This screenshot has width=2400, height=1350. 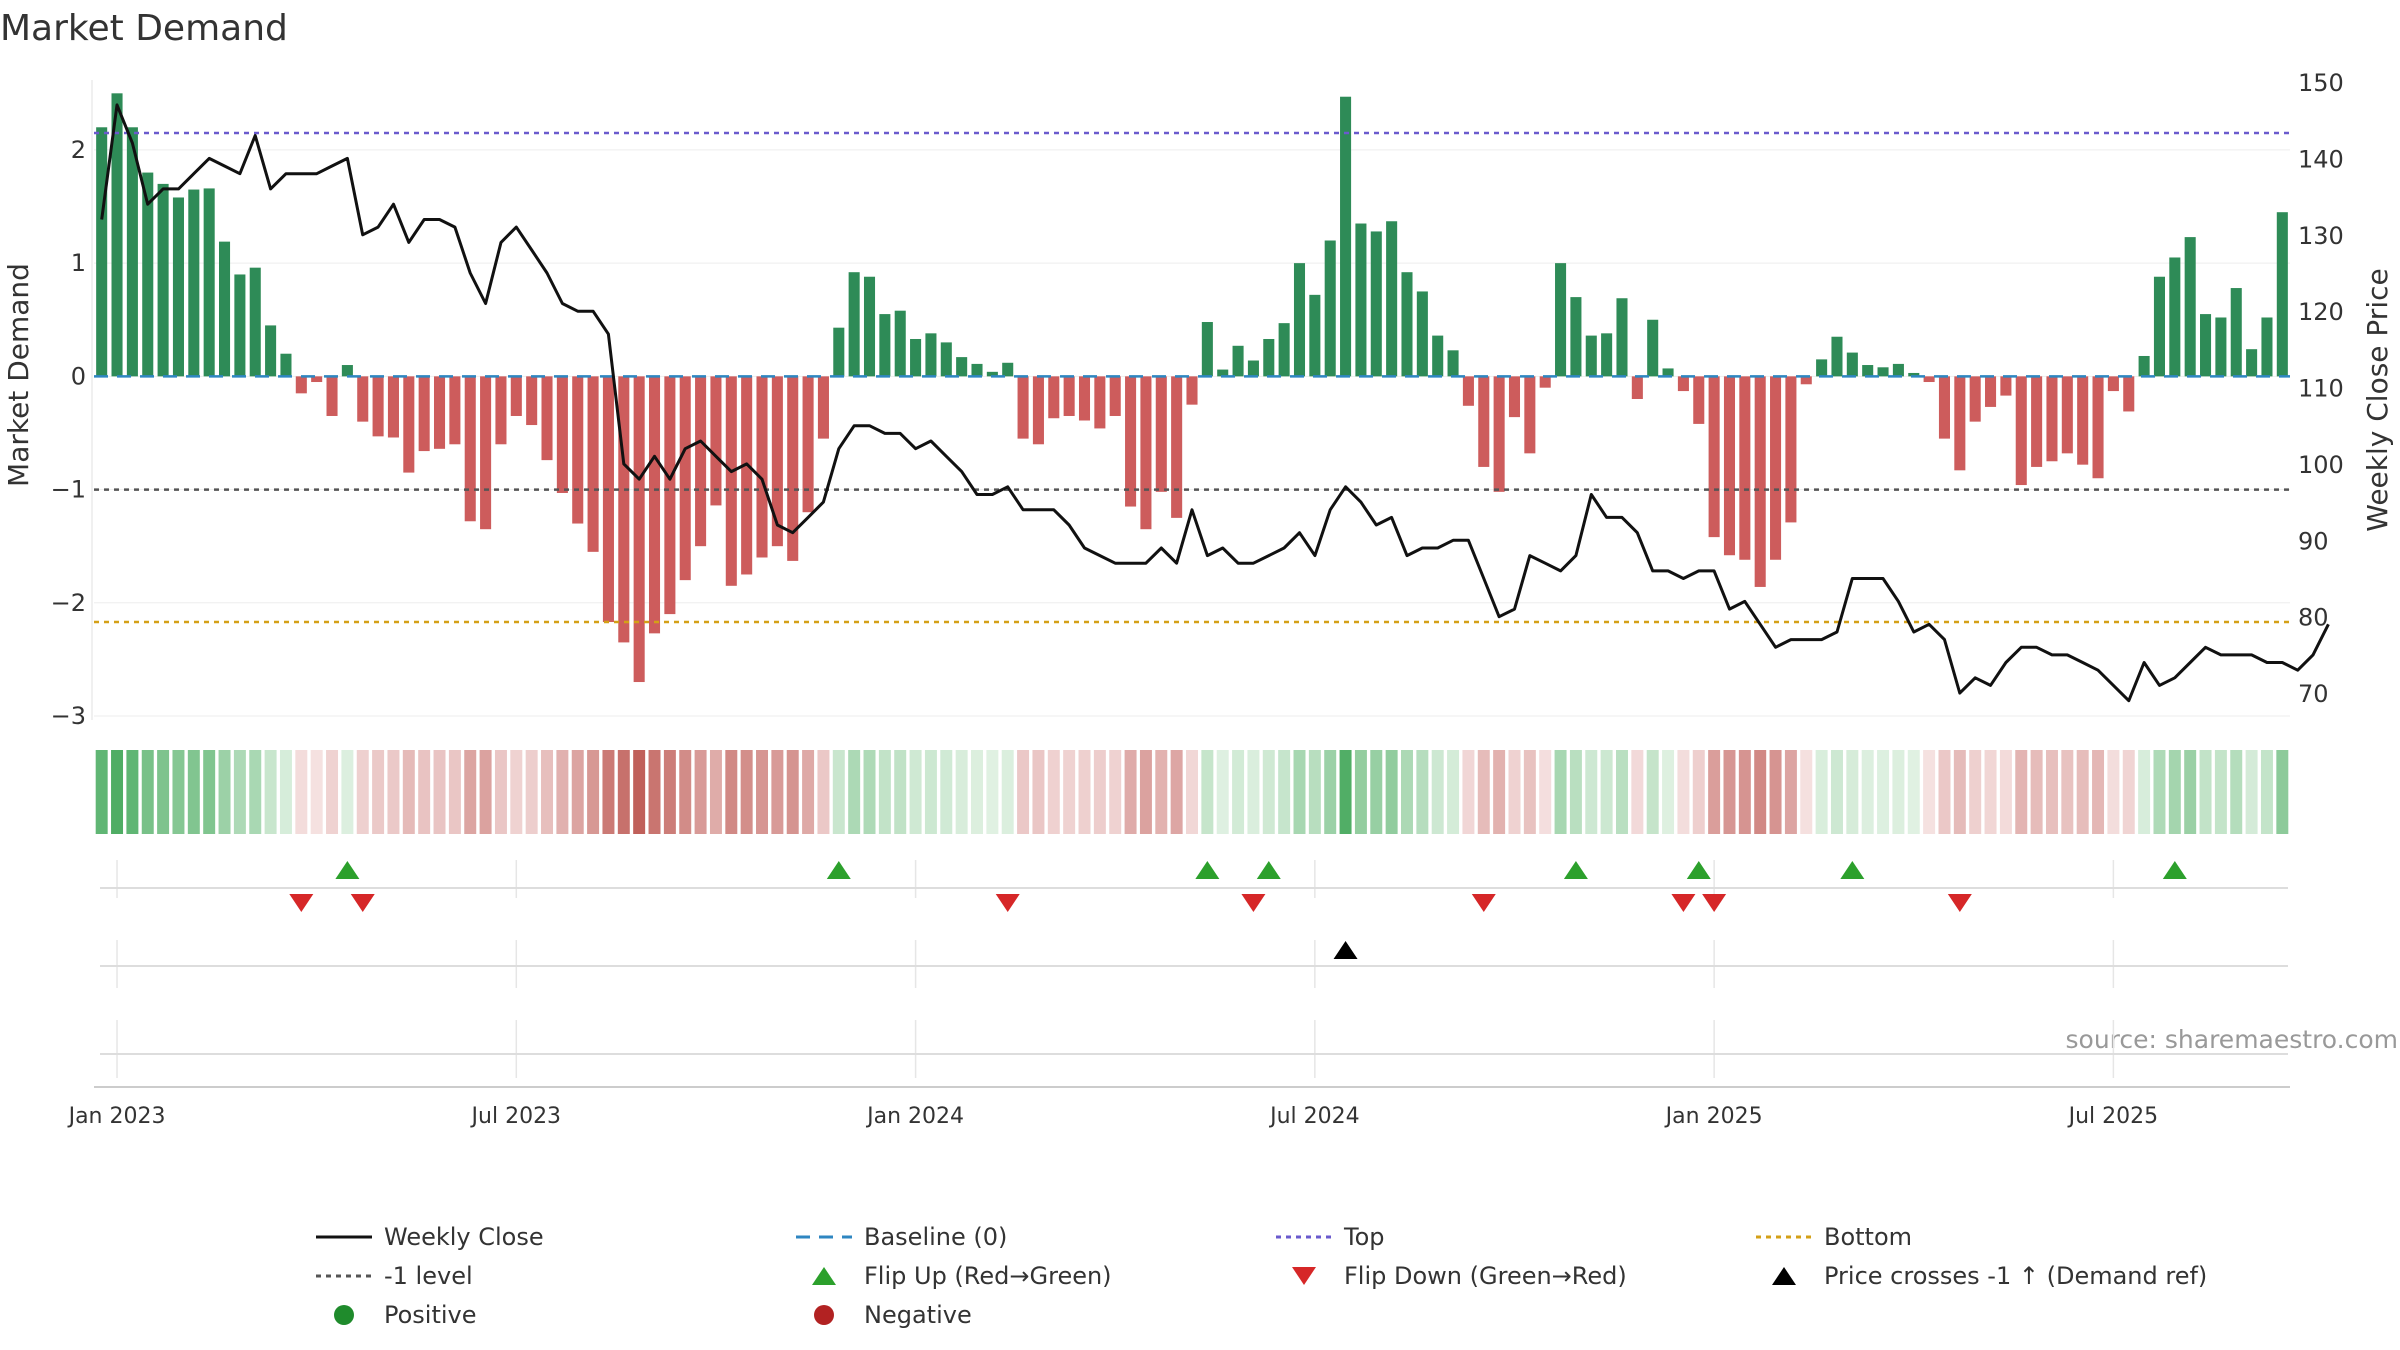 What do you see at coordinates (2321, 159) in the screenshot?
I see `y2-tick-label: 140` at bounding box center [2321, 159].